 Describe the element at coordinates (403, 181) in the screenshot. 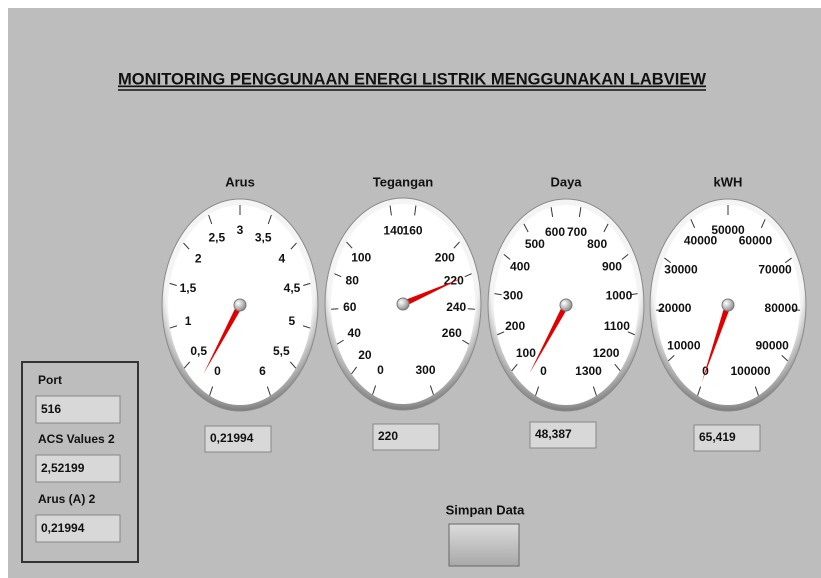

I see `gauge-label: Tegangan` at that location.